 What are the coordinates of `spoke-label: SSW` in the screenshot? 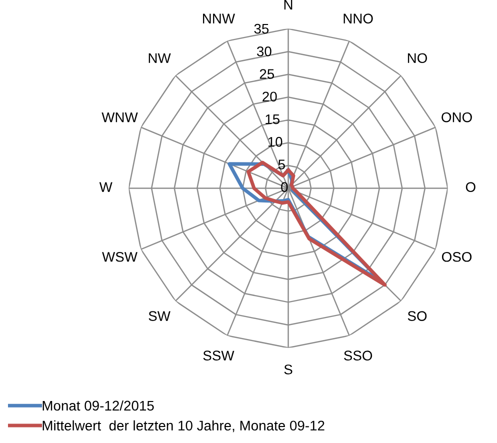 It's located at (218, 355).